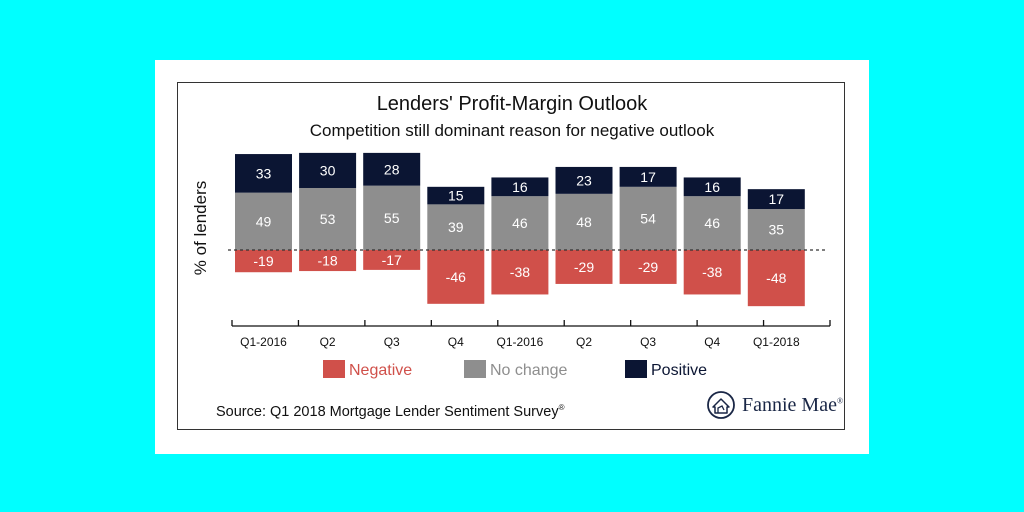 The width and height of the screenshot is (1024, 512). I want to click on data-label-no-change: 55, so click(392, 218).